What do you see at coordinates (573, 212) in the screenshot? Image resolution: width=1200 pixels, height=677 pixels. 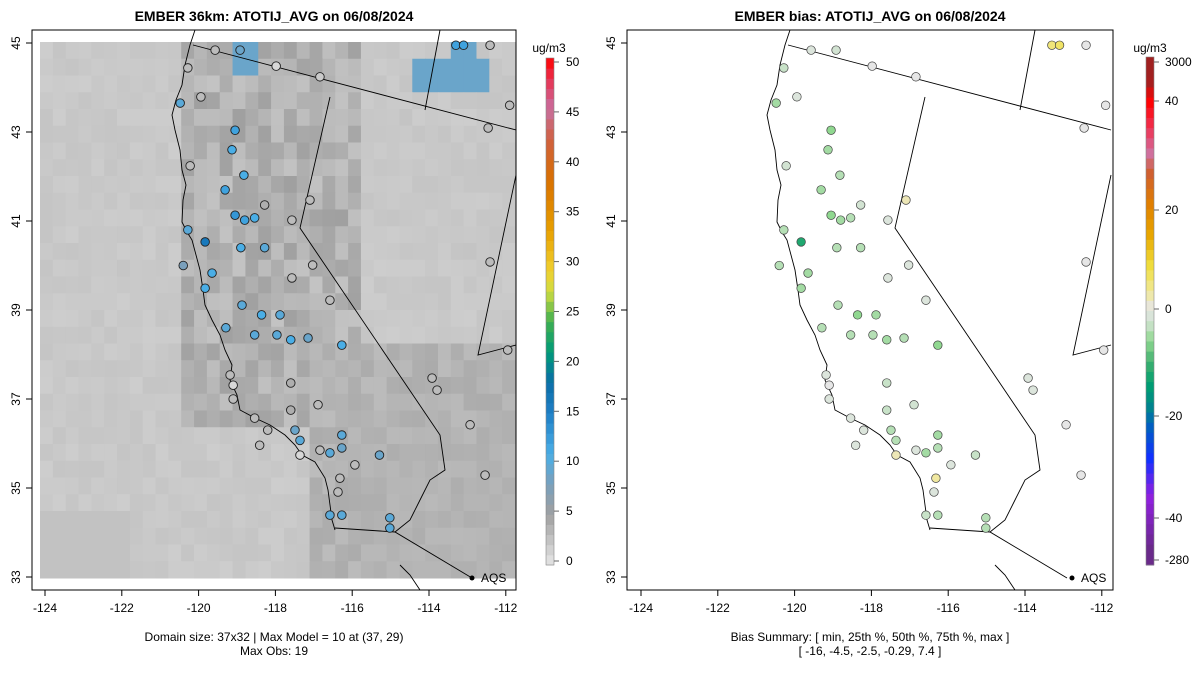 I see `colorbar-tick-label: 35` at bounding box center [573, 212].